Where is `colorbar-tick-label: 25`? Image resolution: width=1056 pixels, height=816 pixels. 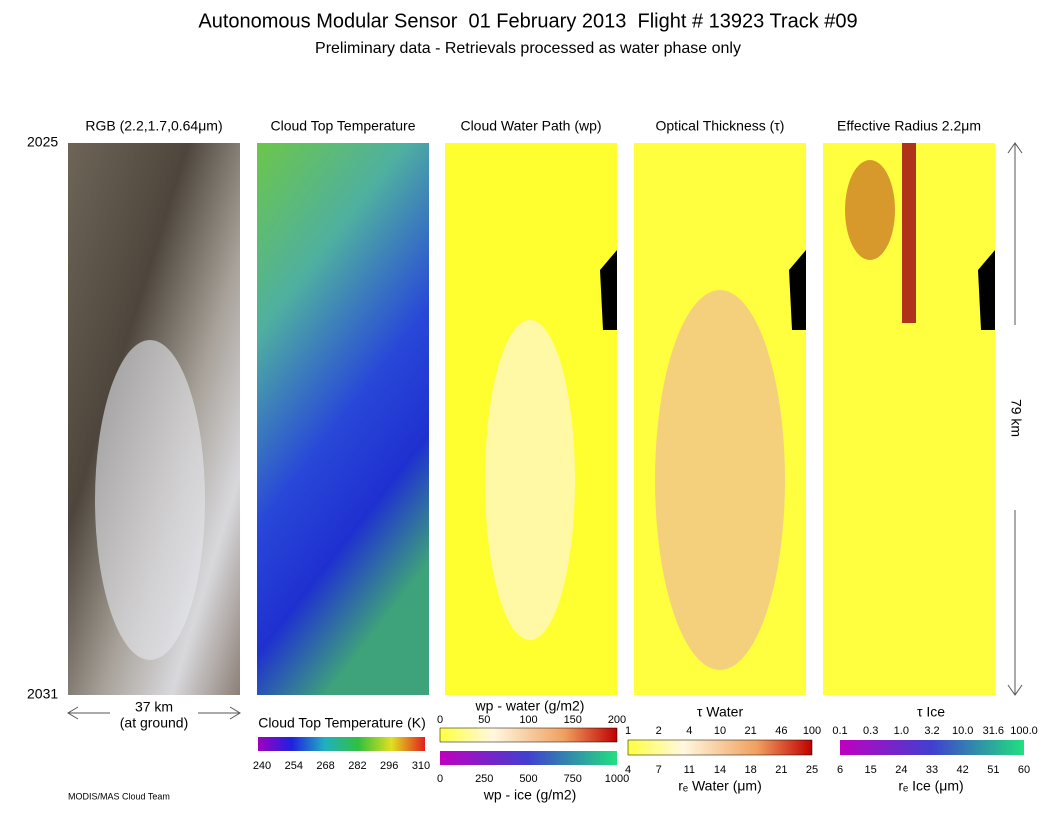 colorbar-tick-label: 25 is located at coordinates (812, 770).